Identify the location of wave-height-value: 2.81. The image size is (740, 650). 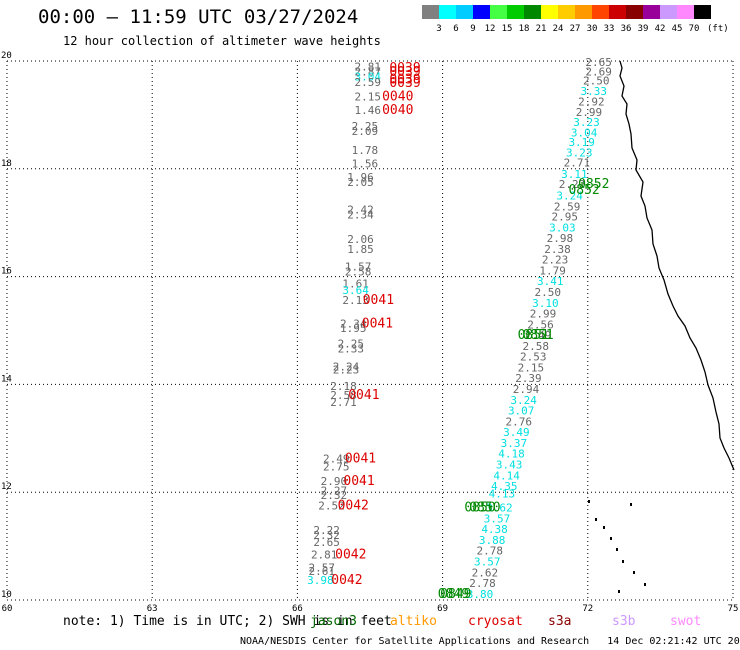
(368, 67).